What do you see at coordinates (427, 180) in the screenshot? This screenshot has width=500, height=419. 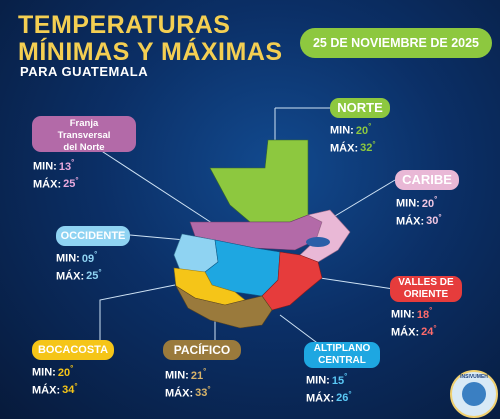 I see `region-tag-caribe: CARIBE` at bounding box center [427, 180].